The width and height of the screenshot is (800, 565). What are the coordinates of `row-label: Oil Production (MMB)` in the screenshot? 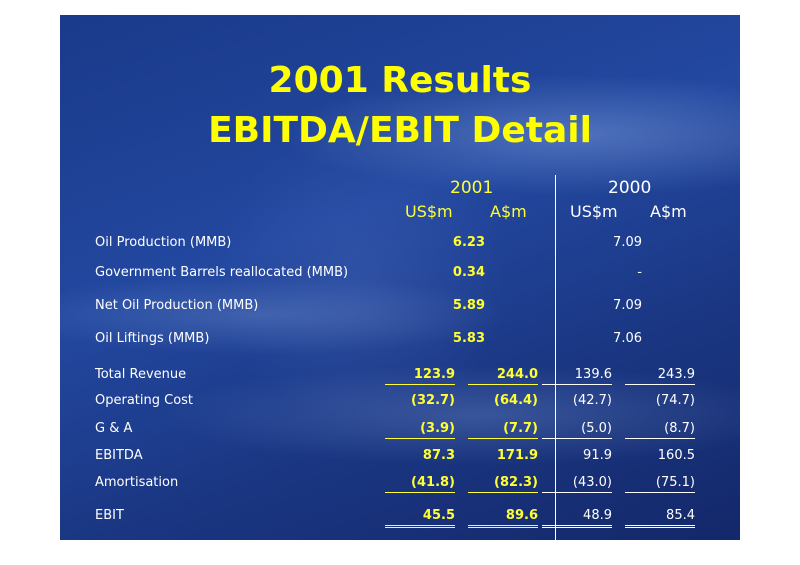 It's located at (163, 242).